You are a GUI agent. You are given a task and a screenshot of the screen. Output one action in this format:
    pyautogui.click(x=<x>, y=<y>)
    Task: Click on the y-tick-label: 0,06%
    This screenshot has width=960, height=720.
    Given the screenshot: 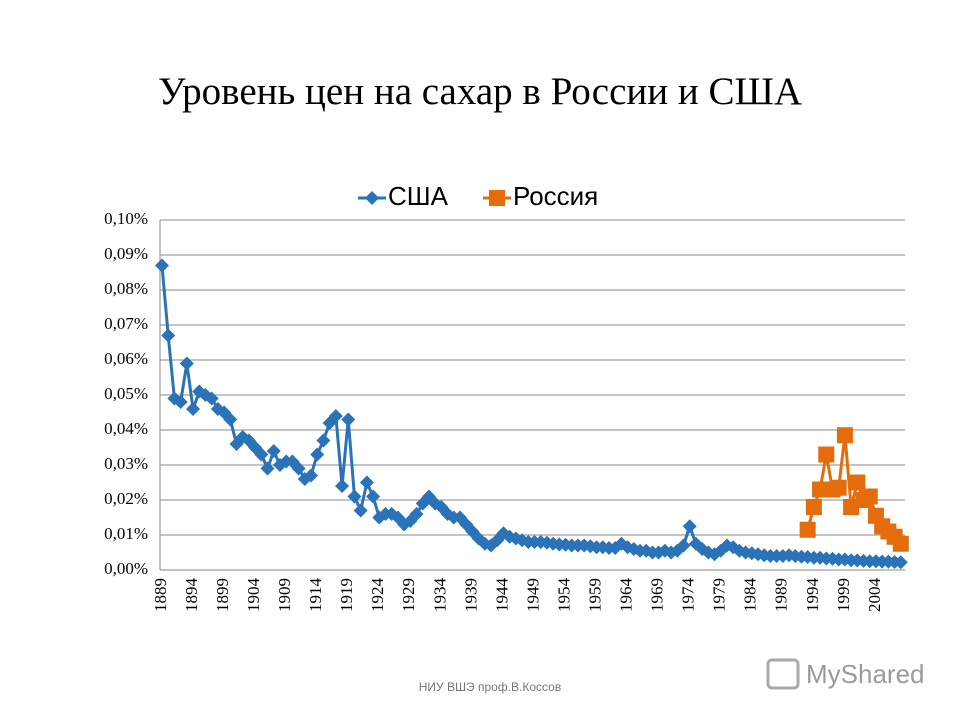 What is the action you would take?
    pyautogui.click(x=126, y=358)
    